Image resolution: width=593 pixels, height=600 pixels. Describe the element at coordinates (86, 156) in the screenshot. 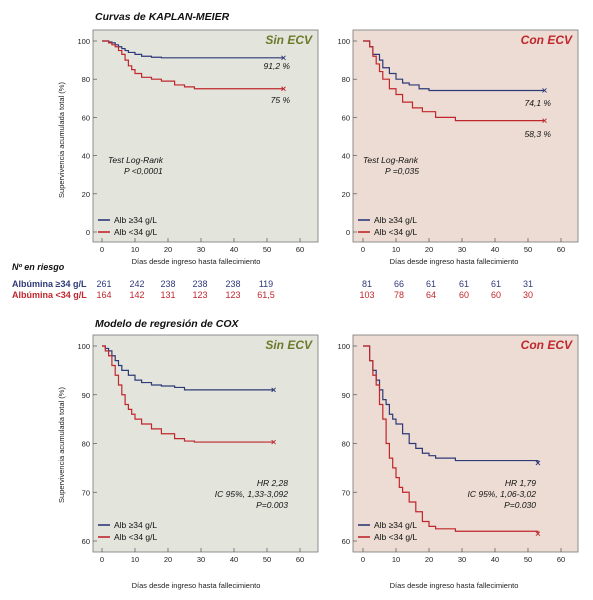

I see `y-tick-label: 40` at that location.